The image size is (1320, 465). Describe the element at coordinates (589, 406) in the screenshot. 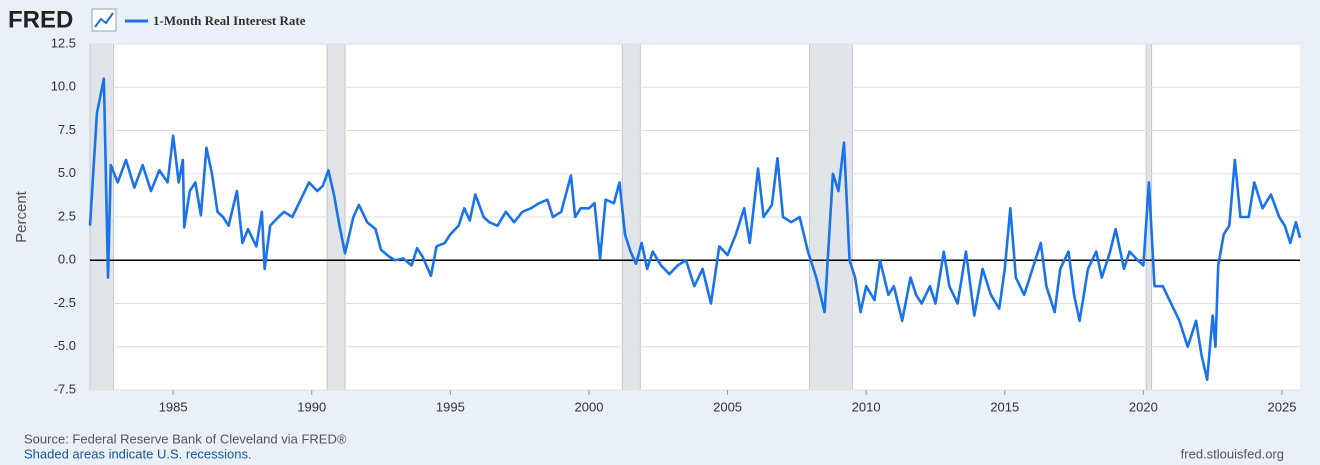

I see `x-tick-label: 2000` at that location.